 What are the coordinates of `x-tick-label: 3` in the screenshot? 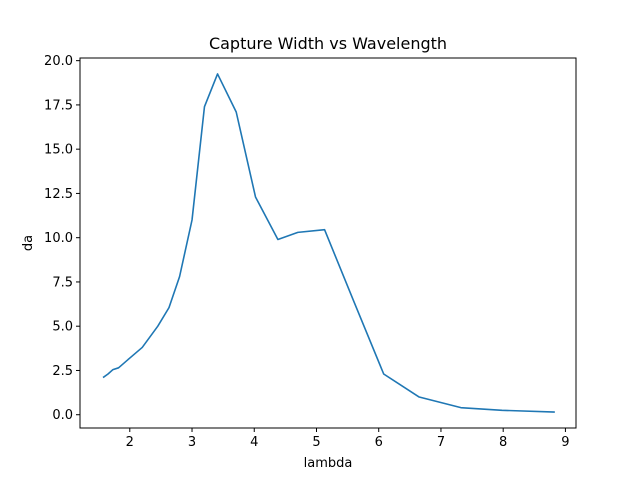 It's located at (192, 442).